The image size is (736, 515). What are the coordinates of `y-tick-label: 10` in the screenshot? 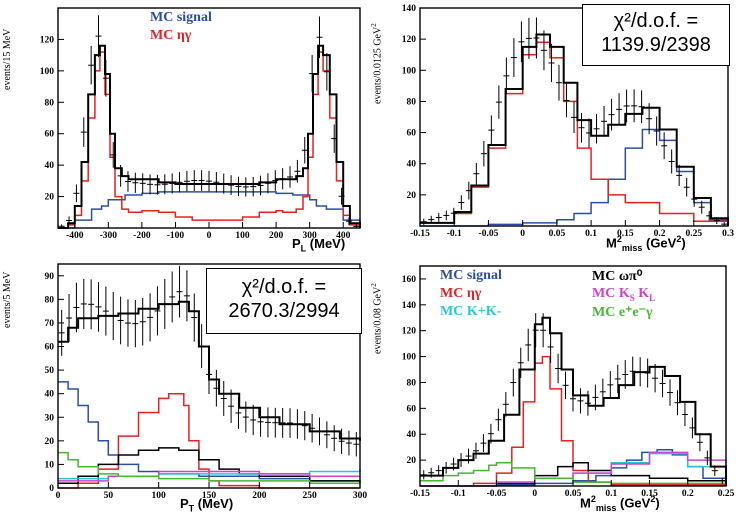 It's located at (50, 465).